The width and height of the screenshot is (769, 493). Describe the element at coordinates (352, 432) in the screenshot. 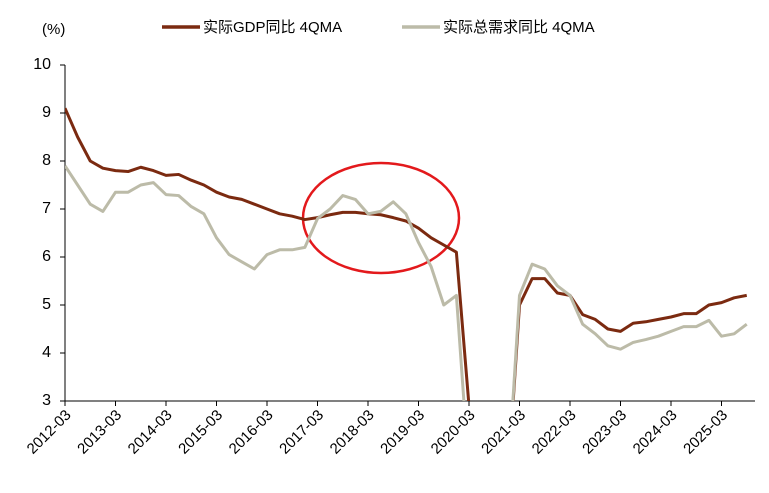

I see `x-tick-label: 2018-03` at that location.